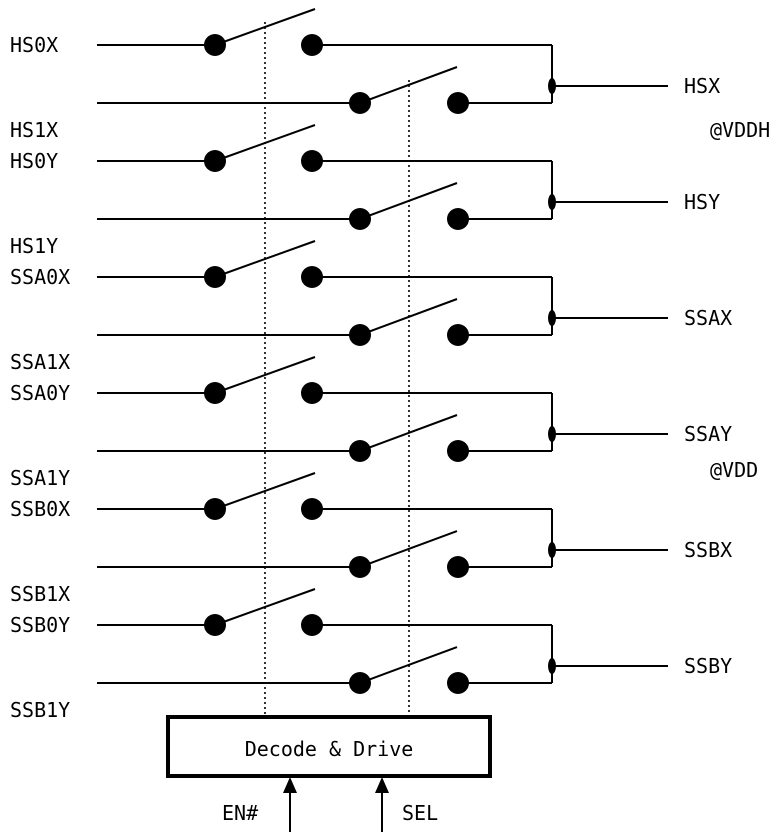 The width and height of the screenshot is (781, 832). Describe the element at coordinates (34, 246) in the screenshot. I see `input-label-1: HS1Y` at that location.